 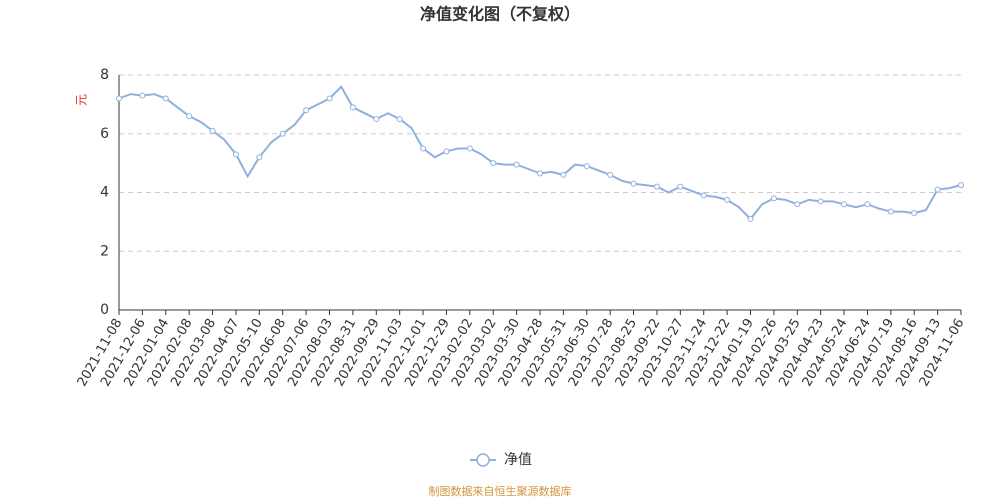 I want to click on y-axis-label: 元, so click(x=82, y=100).